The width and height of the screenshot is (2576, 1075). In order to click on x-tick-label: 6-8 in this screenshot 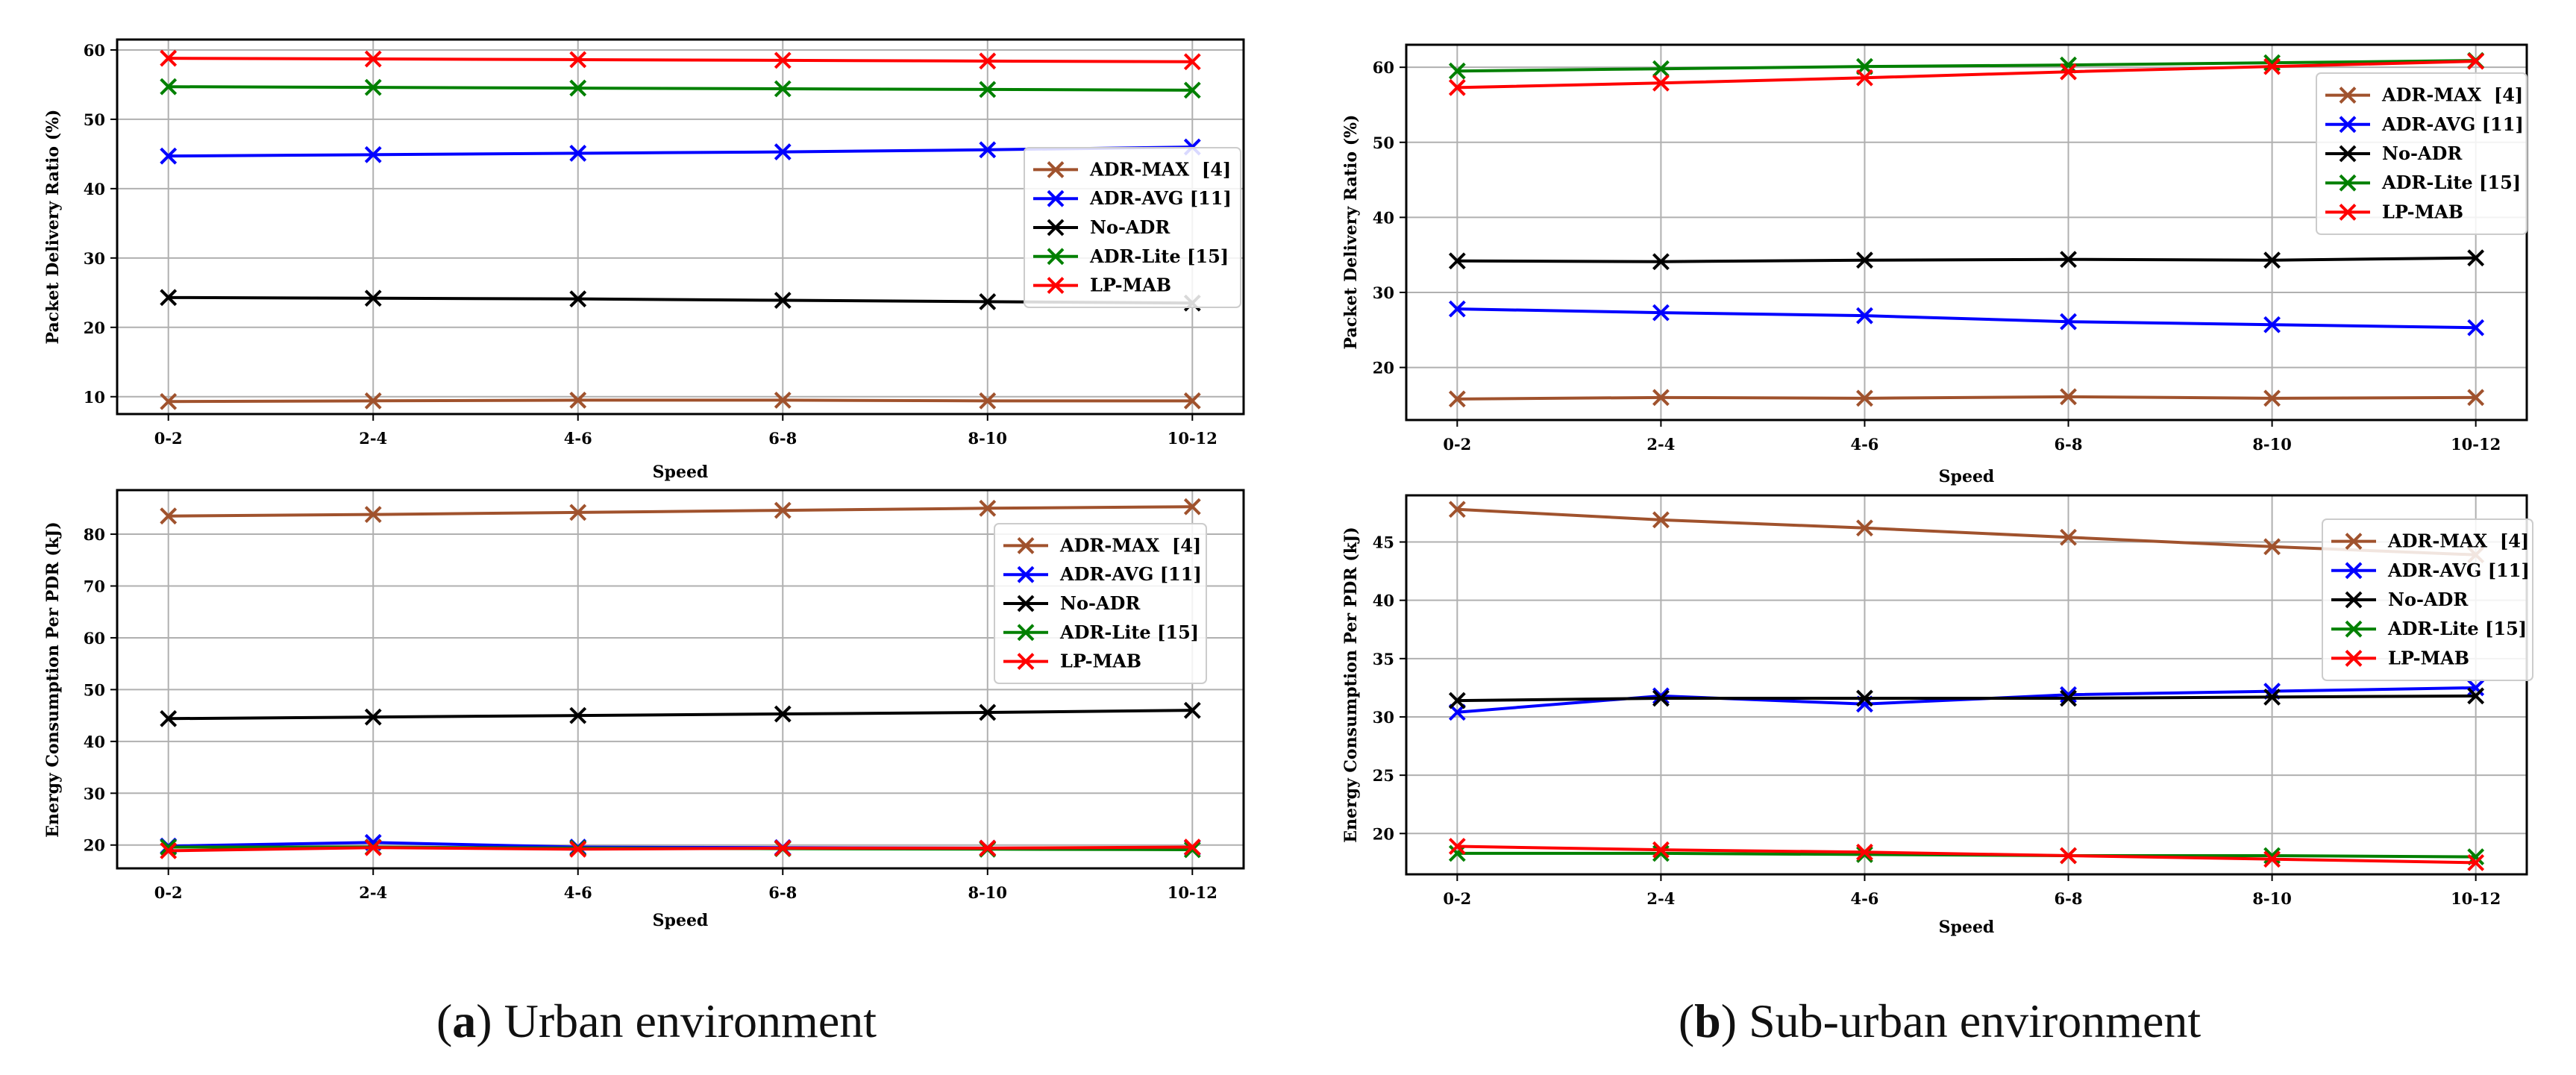, I will do `click(782, 892)`.